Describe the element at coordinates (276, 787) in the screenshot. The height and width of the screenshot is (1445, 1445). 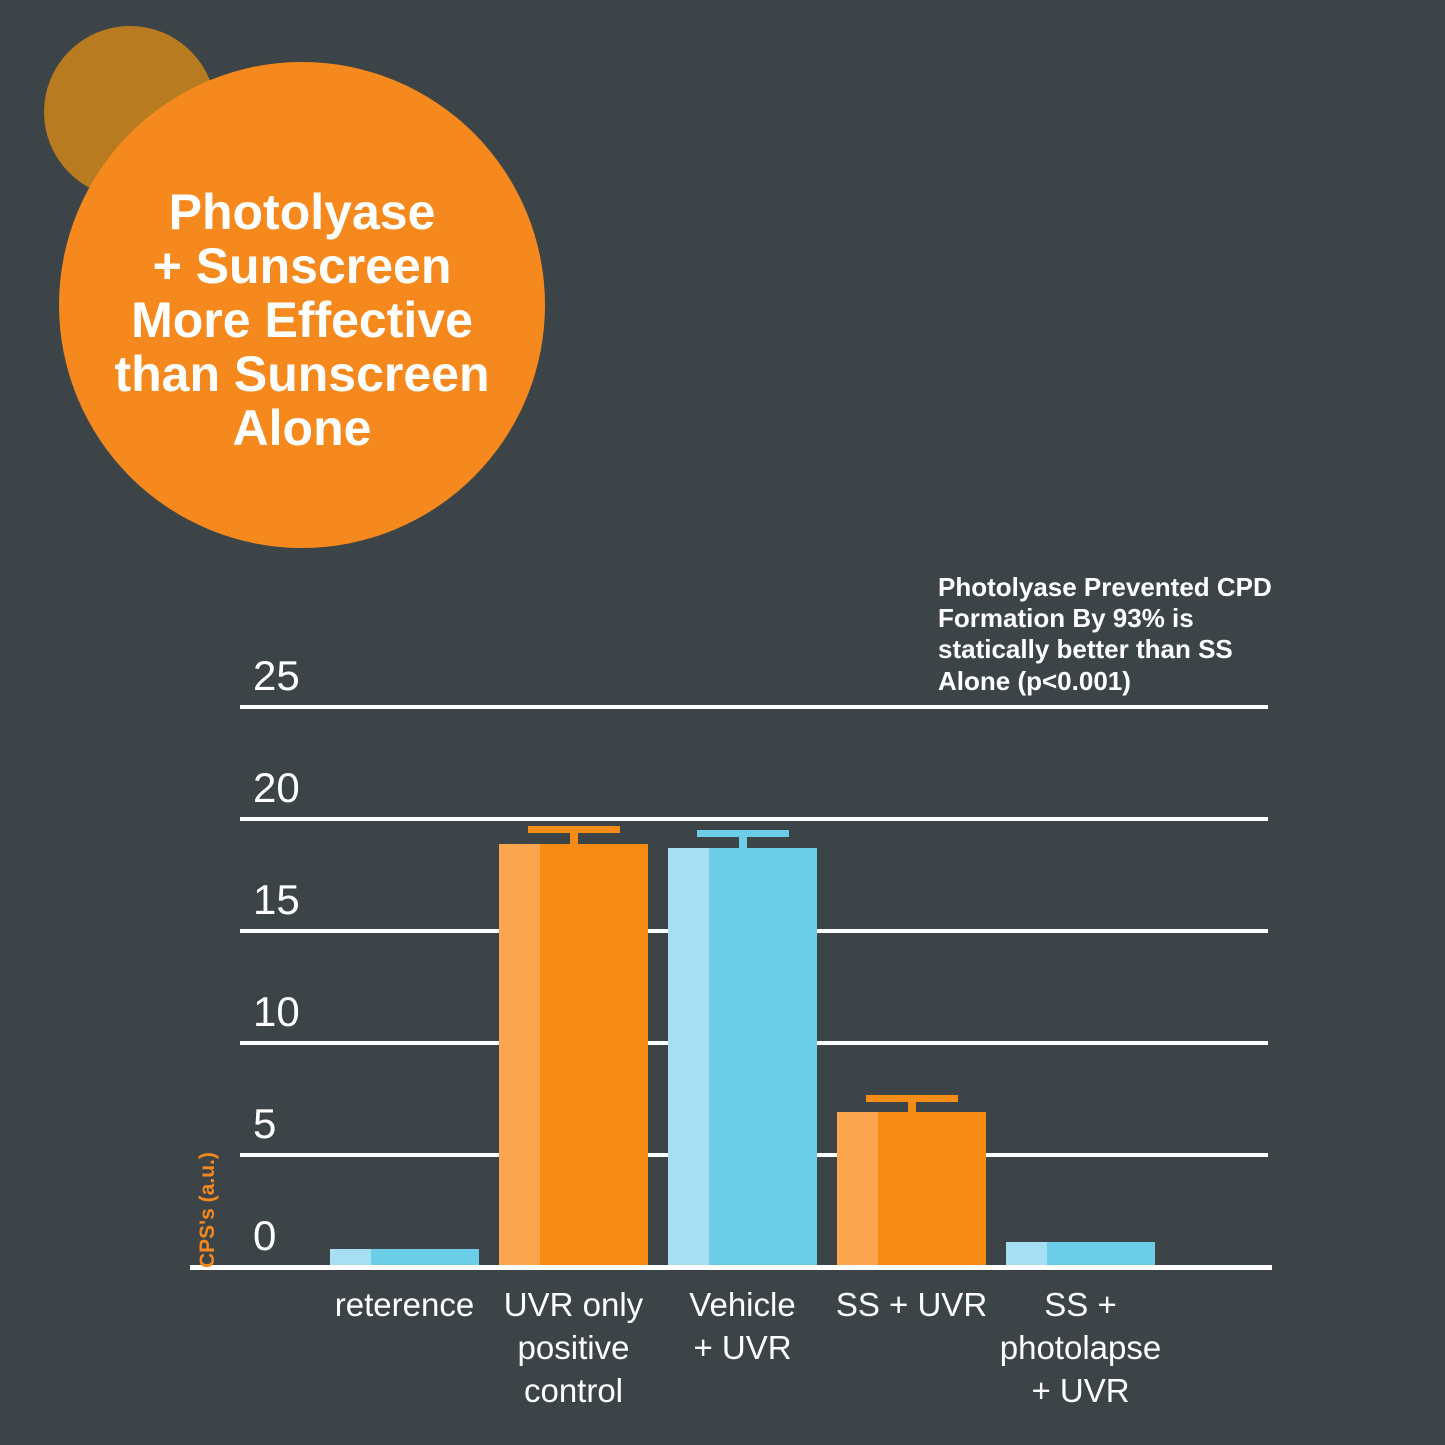
I see `y-tick-label: 20` at that location.